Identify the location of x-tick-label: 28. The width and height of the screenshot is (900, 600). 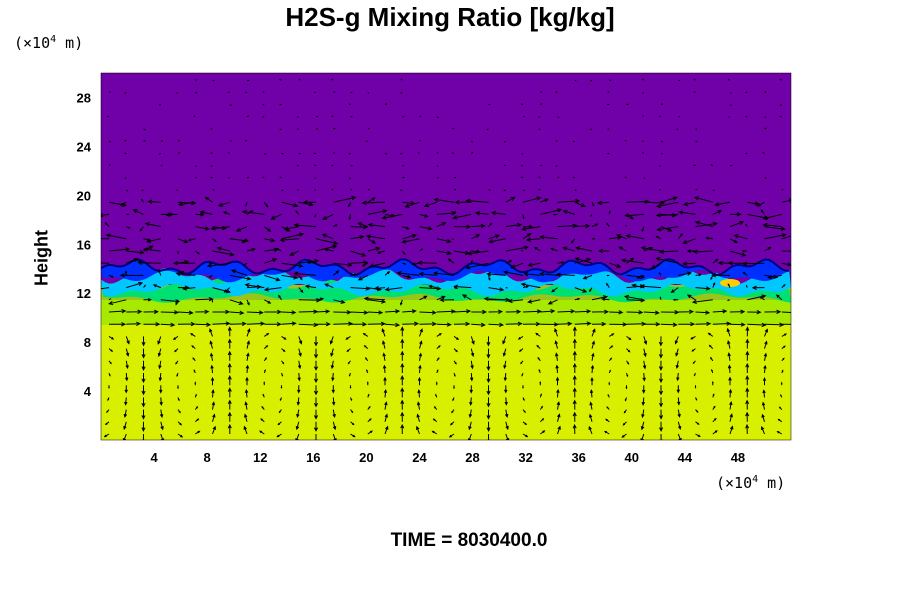
(472, 457).